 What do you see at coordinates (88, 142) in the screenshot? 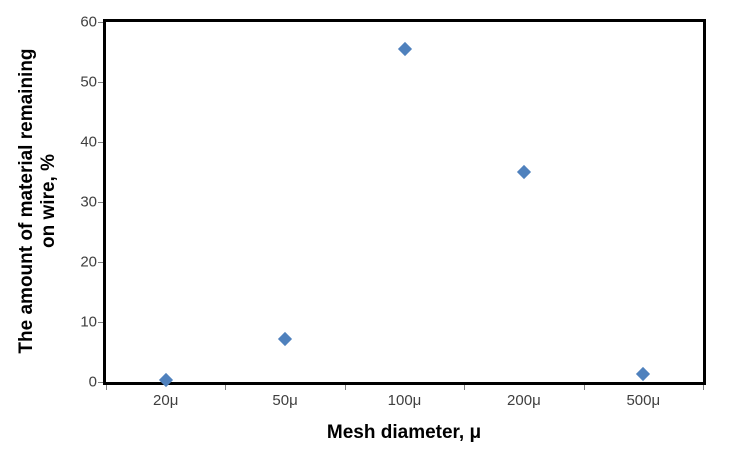
I see `y-tick-label: 40` at bounding box center [88, 142].